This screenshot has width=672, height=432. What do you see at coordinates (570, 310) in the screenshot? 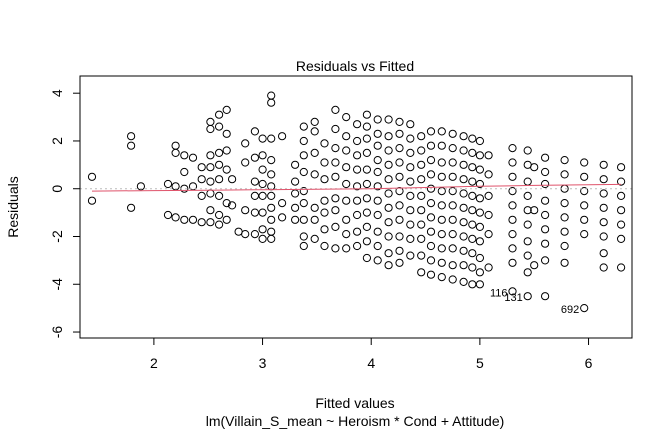
I see `outlier-label: 692` at bounding box center [570, 310].